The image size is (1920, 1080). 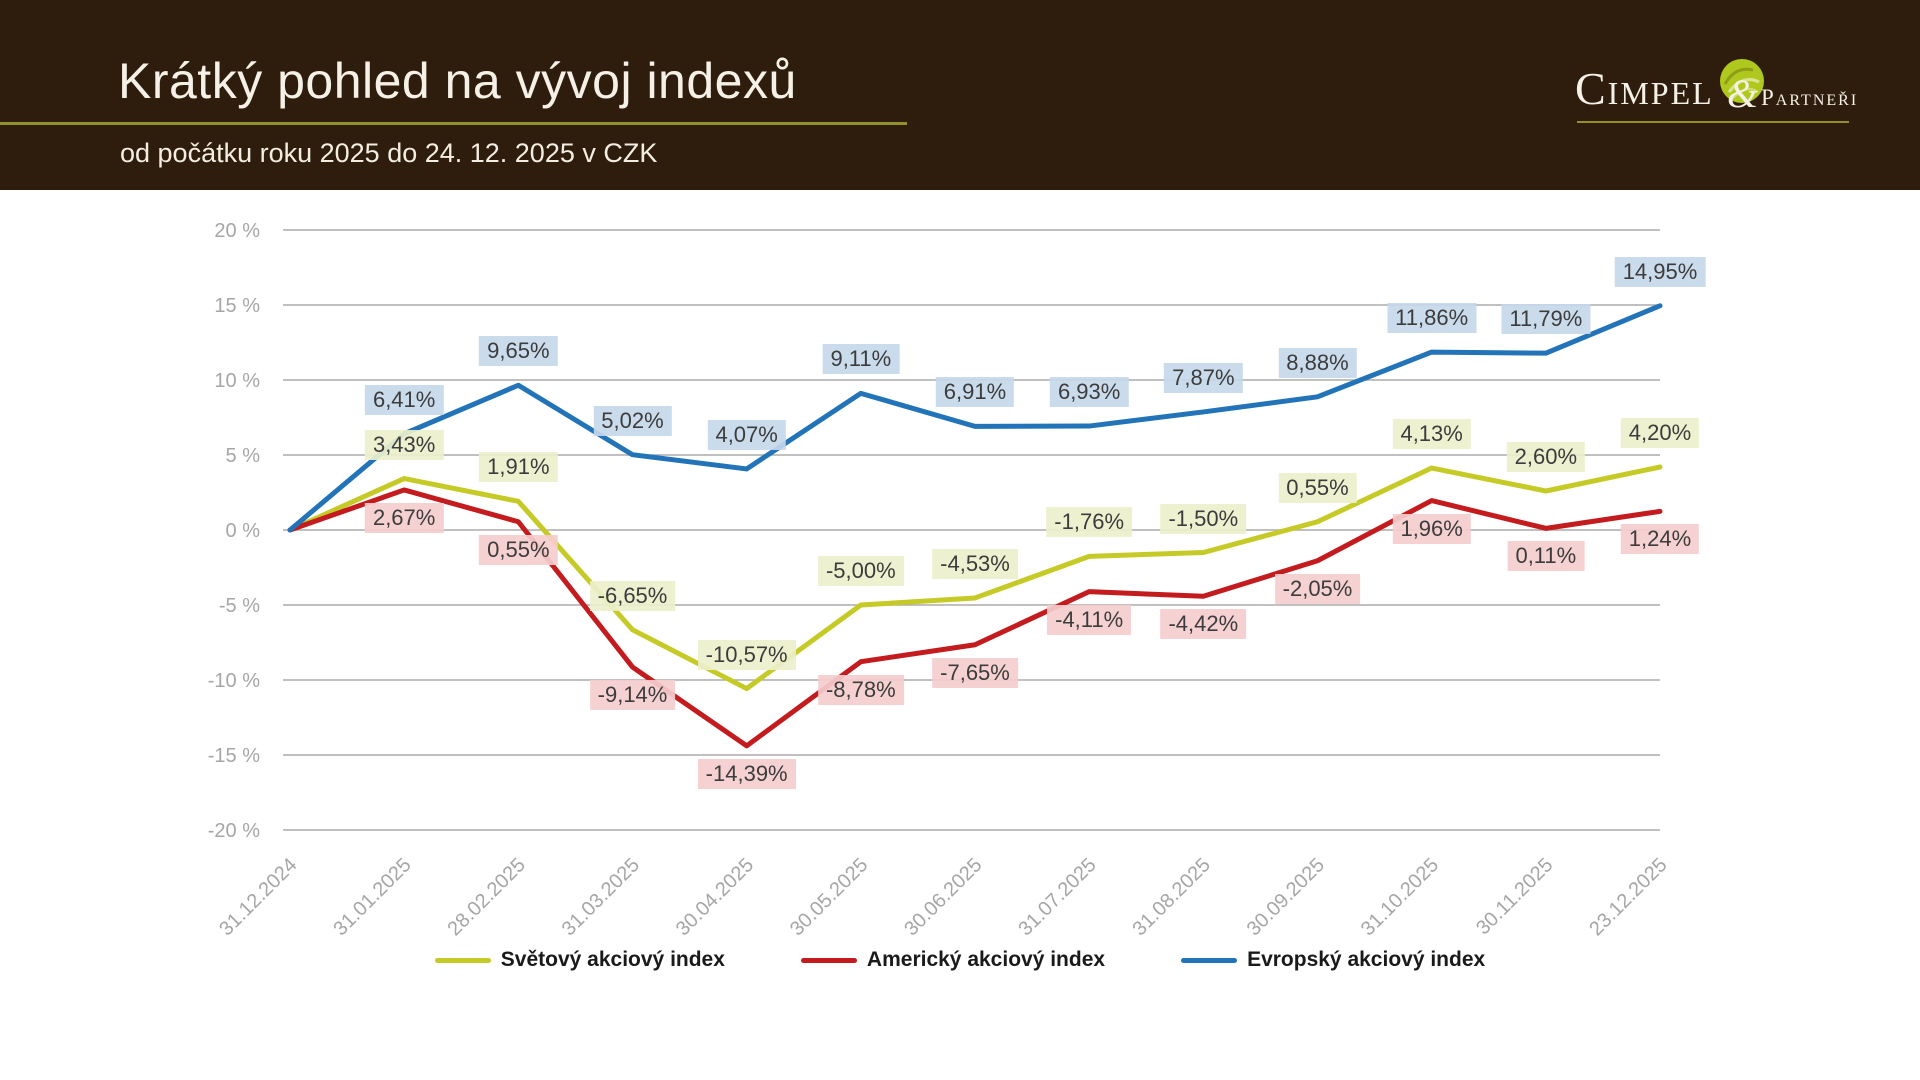 I want to click on logo-partners-text: Partneři, so click(x=1810, y=97).